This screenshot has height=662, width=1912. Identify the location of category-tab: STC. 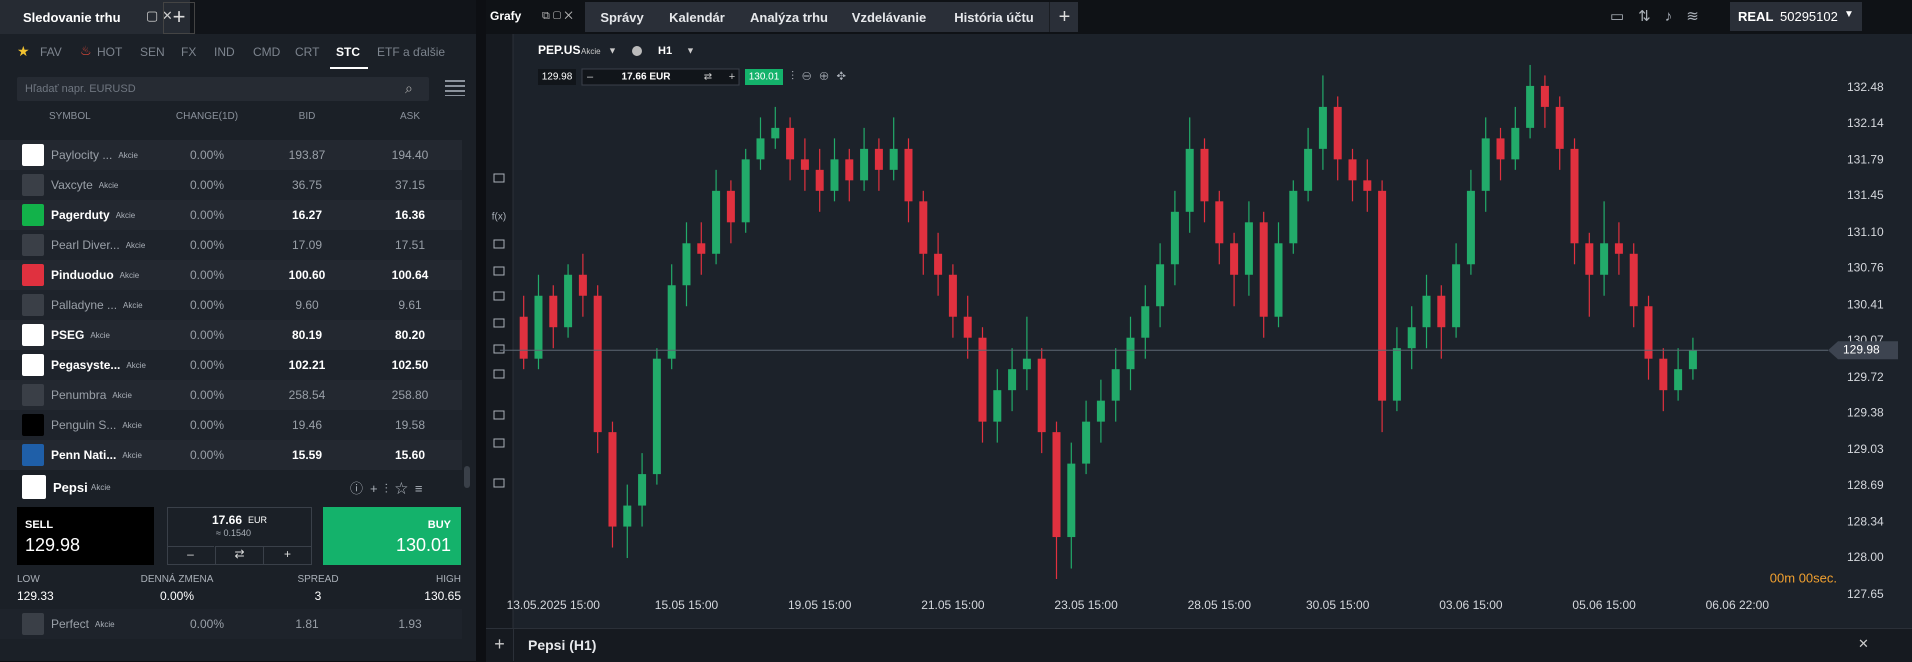
(348, 52).